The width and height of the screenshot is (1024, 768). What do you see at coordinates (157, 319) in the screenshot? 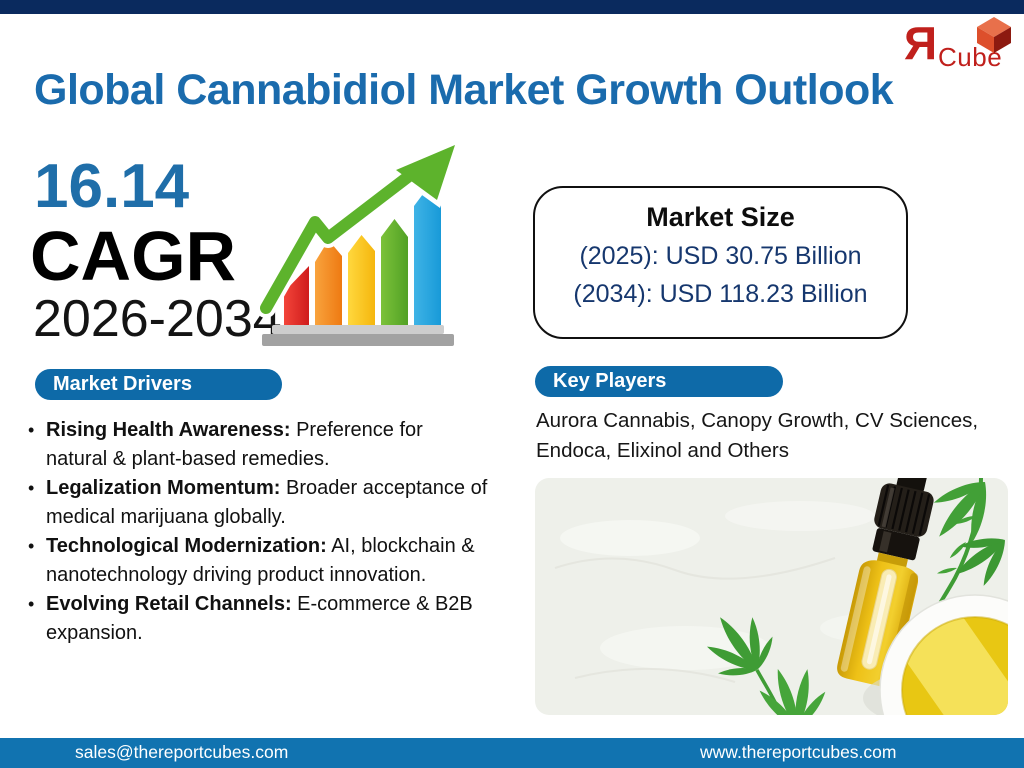
I see `cagr-period: 2026-2034` at bounding box center [157, 319].